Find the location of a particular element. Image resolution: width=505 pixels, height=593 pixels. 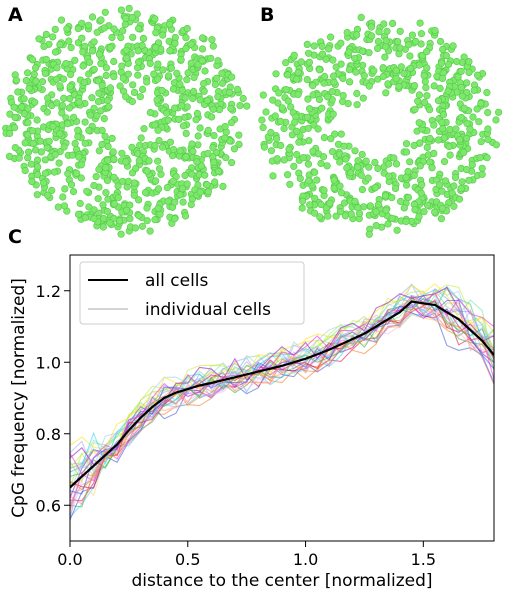

y-axis-ticks: 0.6 0.8 1.0 1.2 is located at coordinates (53, 398).